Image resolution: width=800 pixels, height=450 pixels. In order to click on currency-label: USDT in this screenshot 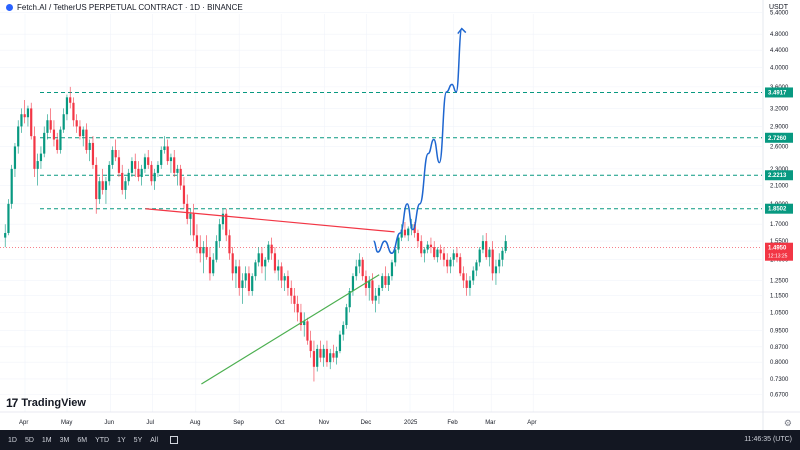, I will do `click(778, 7)`.